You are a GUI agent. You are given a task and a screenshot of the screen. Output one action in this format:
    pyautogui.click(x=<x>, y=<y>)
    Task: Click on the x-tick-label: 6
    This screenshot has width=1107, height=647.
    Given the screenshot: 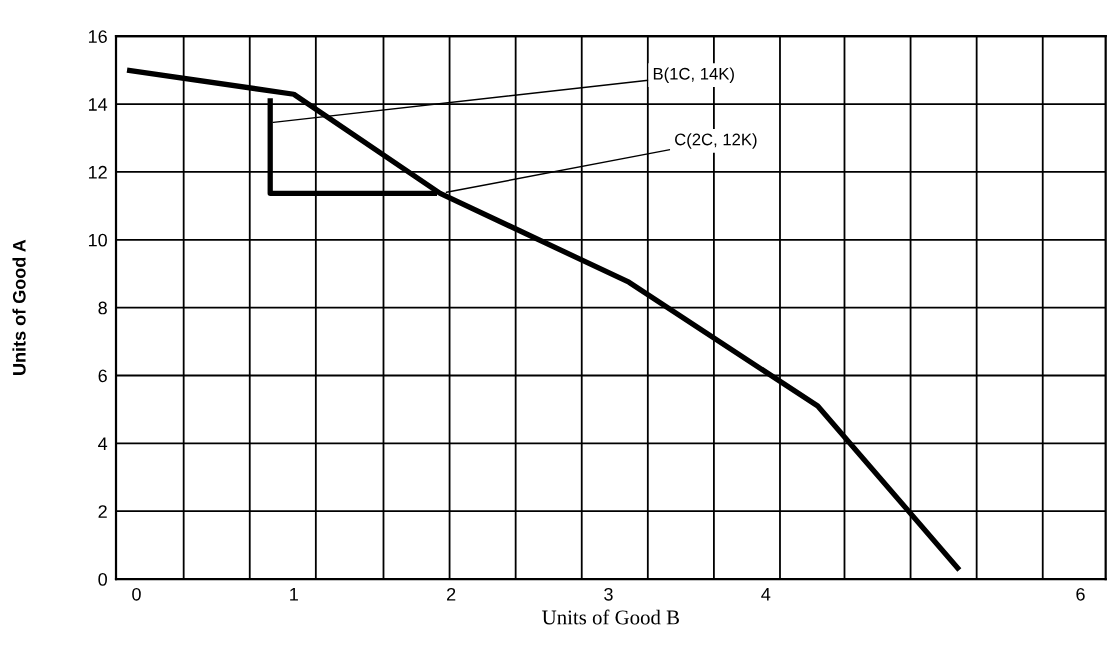 What is the action you would take?
    pyautogui.click(x=1080, y=594)
    